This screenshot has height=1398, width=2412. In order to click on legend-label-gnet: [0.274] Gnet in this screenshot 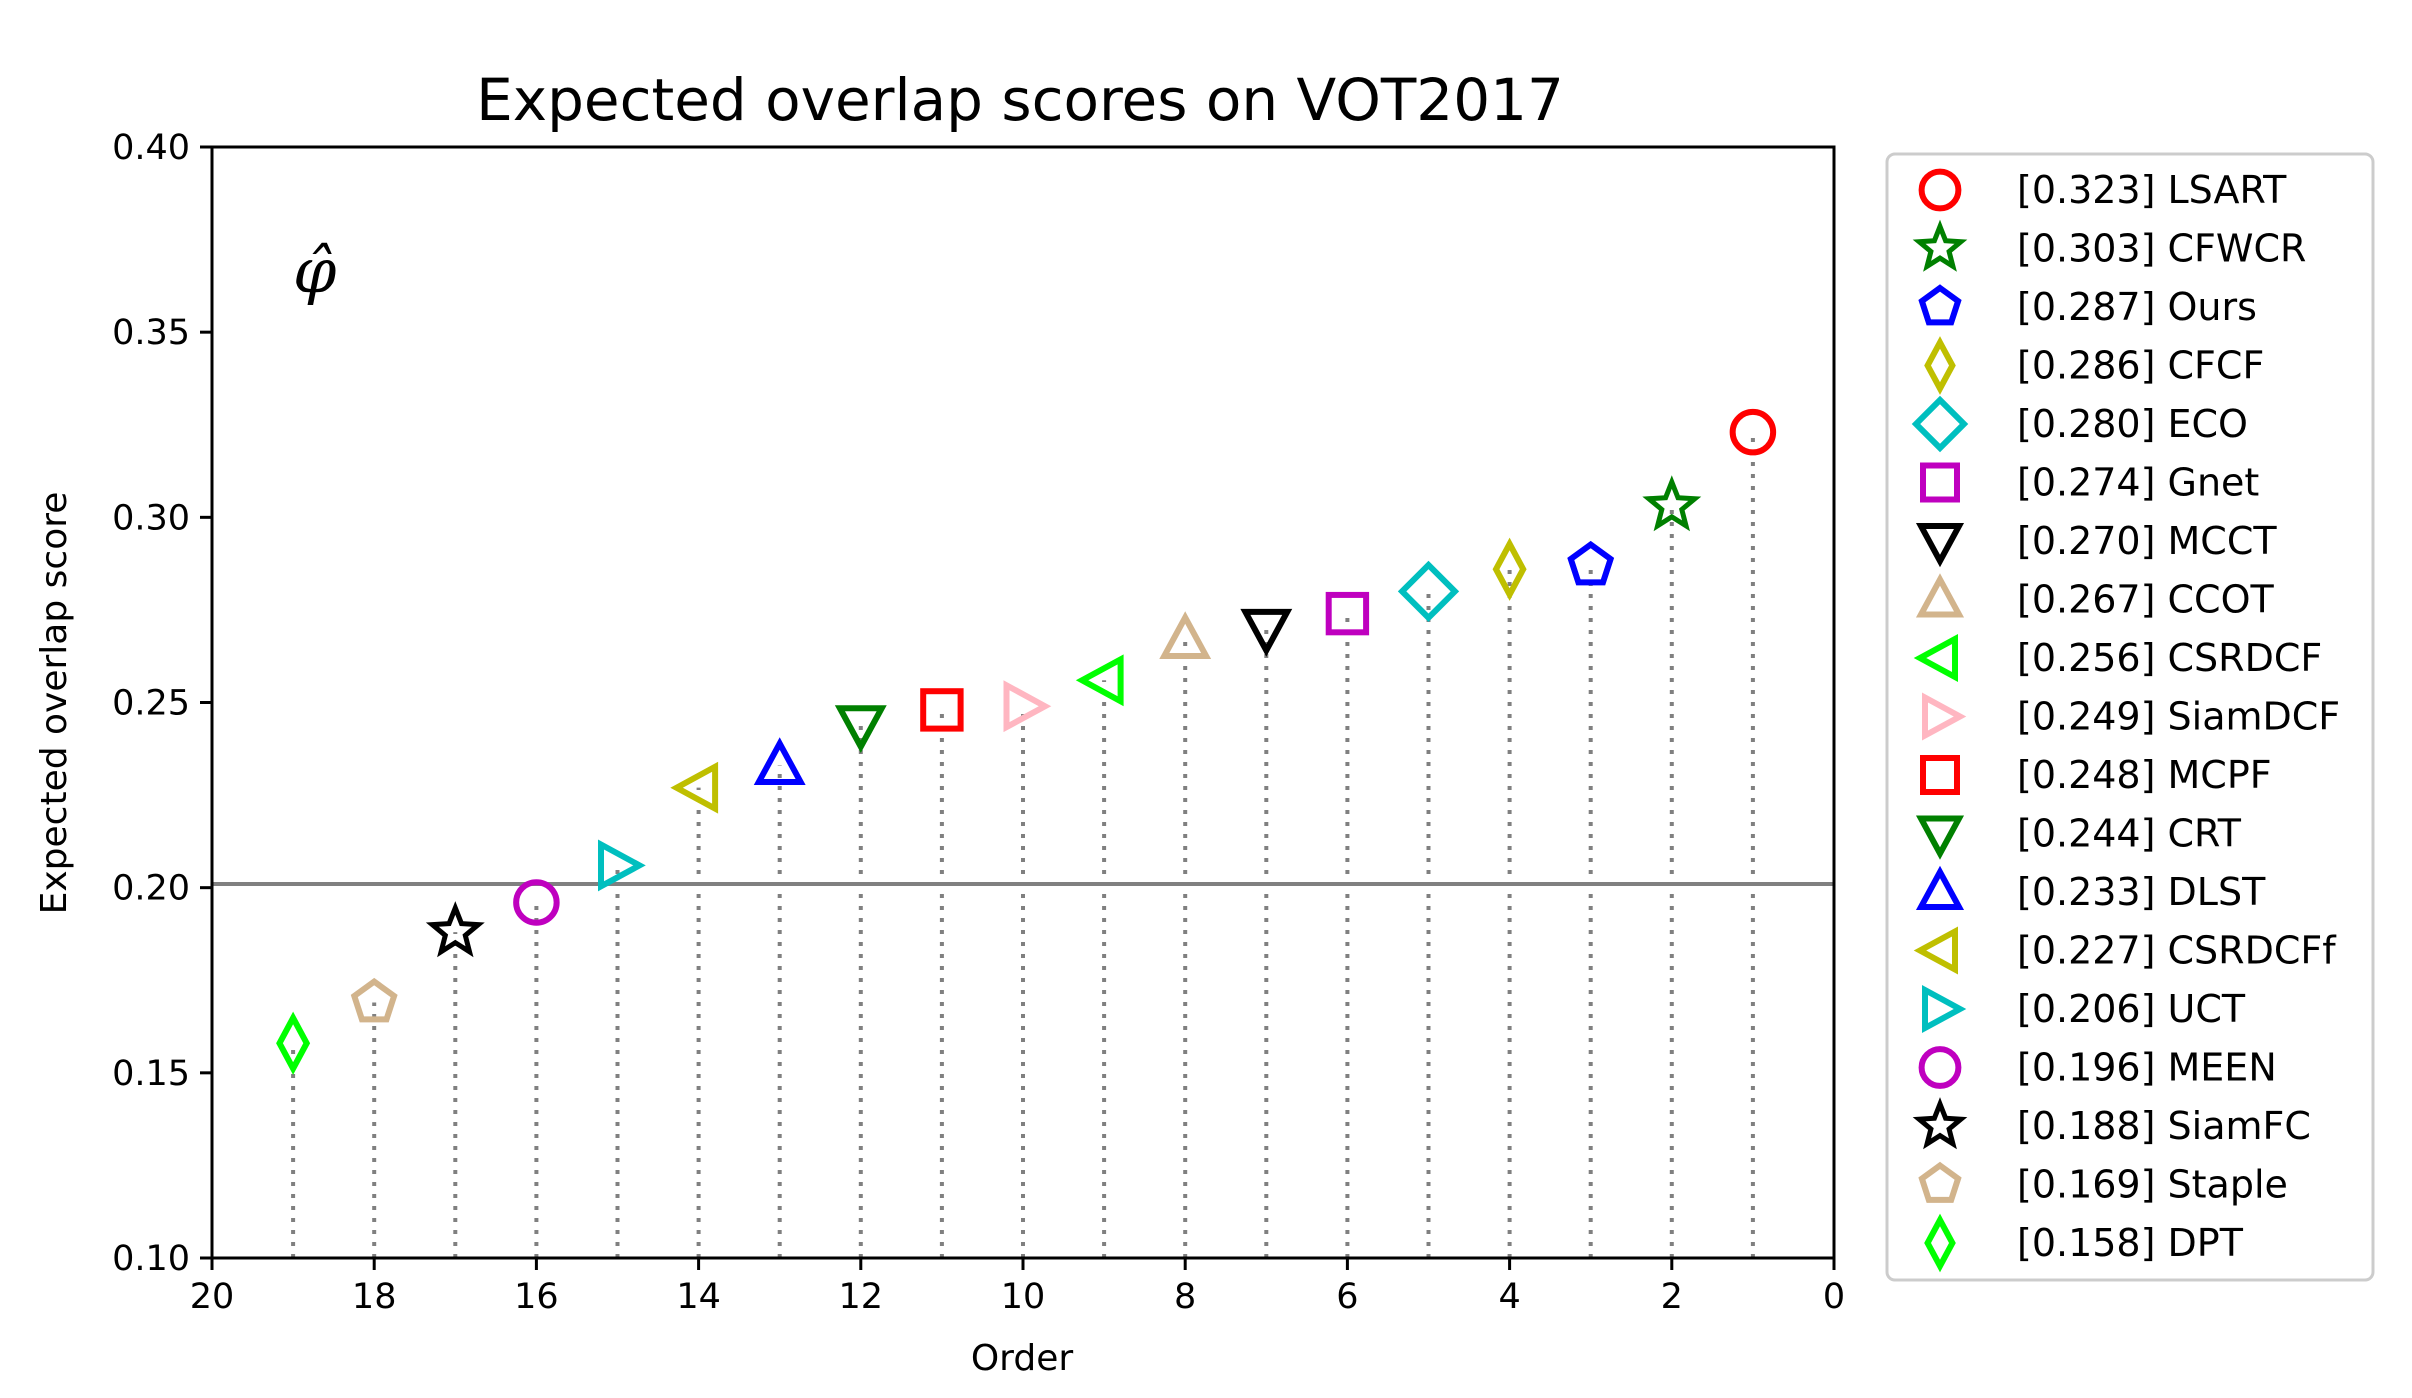, I will do `click(2138, 483)`.